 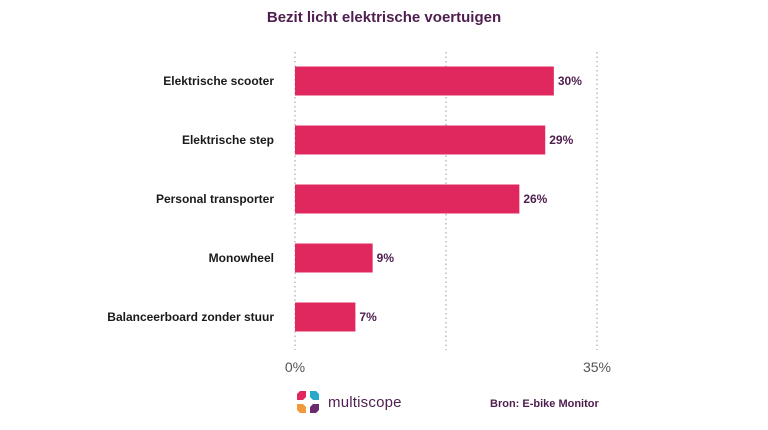 What do you see at coordinates (368, 317) in the screenshot?
I see `value-label-4: 7%` at bounding box center [368, 317].